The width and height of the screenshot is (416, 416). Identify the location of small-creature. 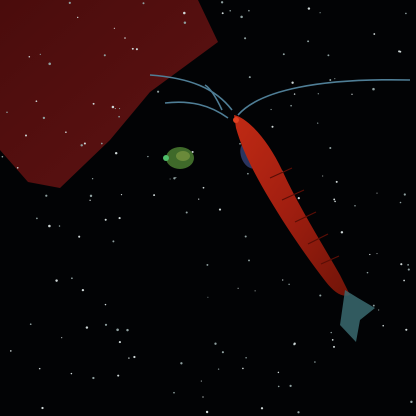
(178, 158).